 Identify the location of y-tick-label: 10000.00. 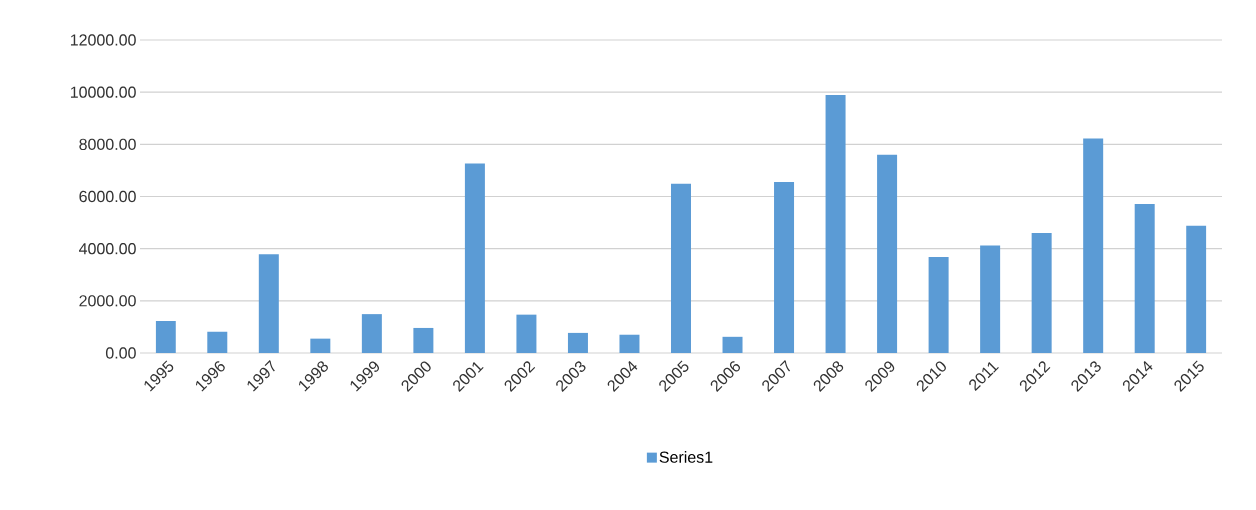
(103, 92).